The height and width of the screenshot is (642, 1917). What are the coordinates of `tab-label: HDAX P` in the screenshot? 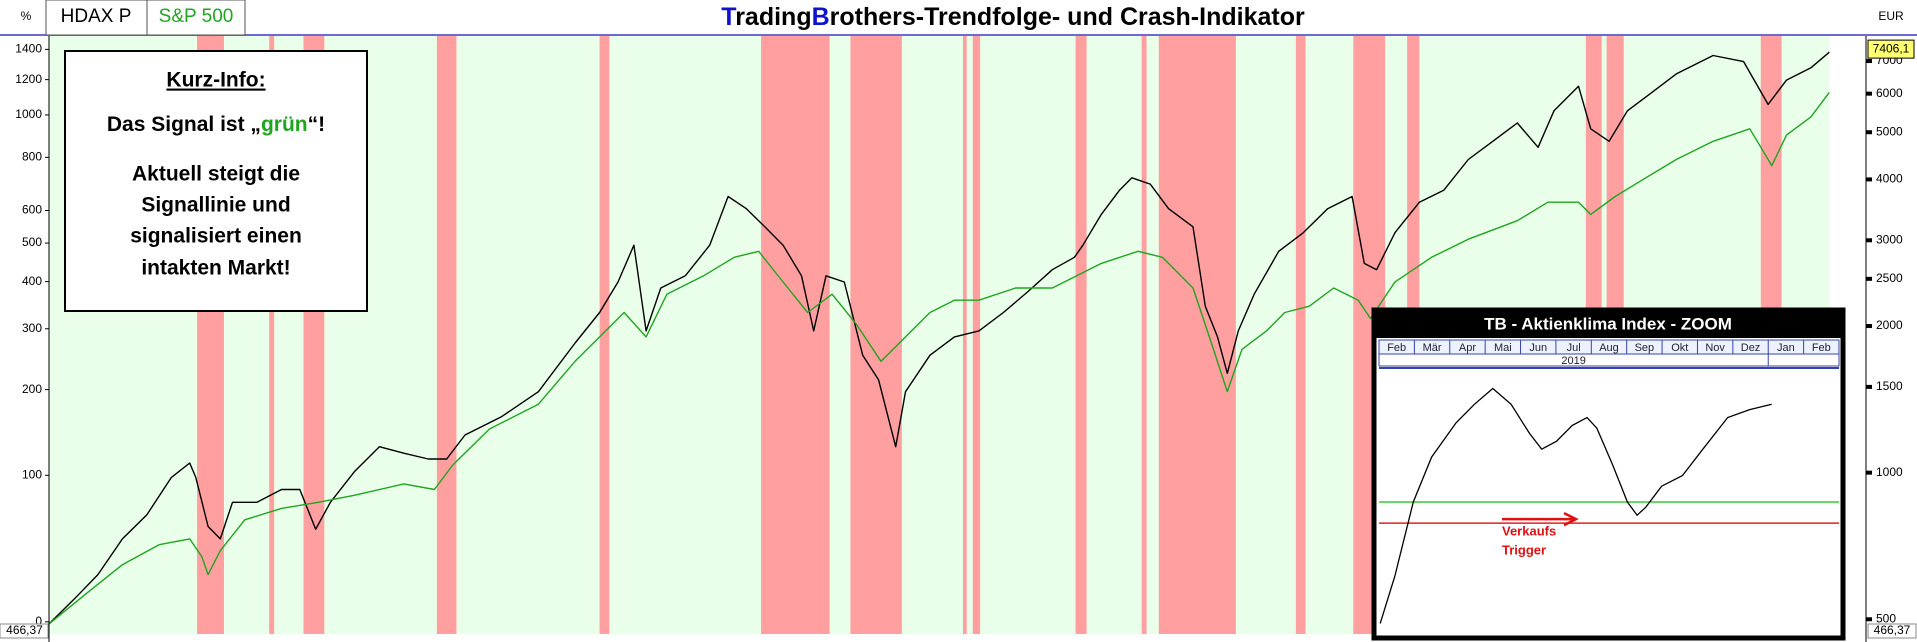 It's located at (96, 16).